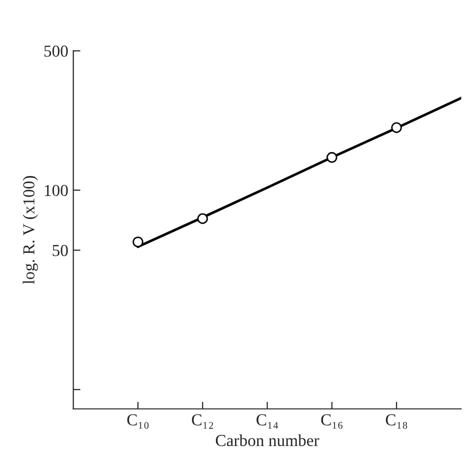 The image size is (473, 462). I want to click on x-tick-label: C₁₄, so click(267, 421).